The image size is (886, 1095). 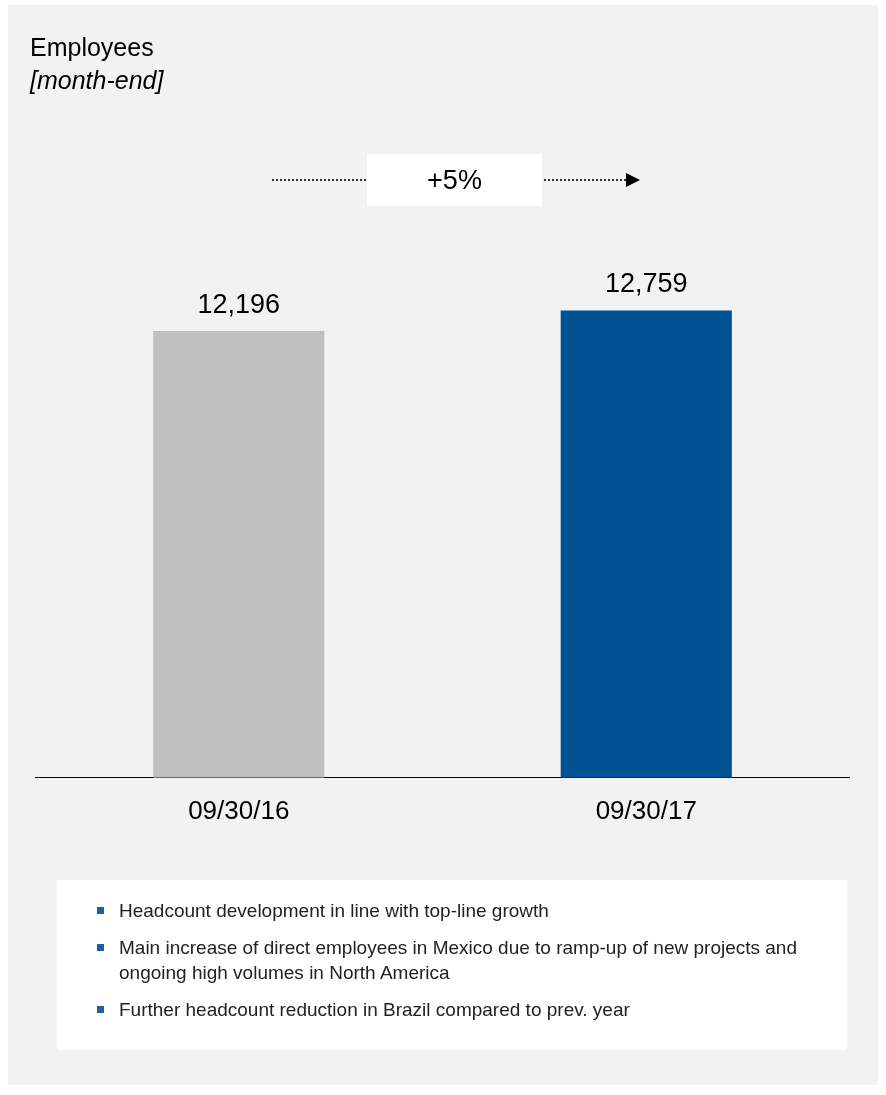 I want to click on x-tick-label: 09/30/16, so click(x=239, y=809).